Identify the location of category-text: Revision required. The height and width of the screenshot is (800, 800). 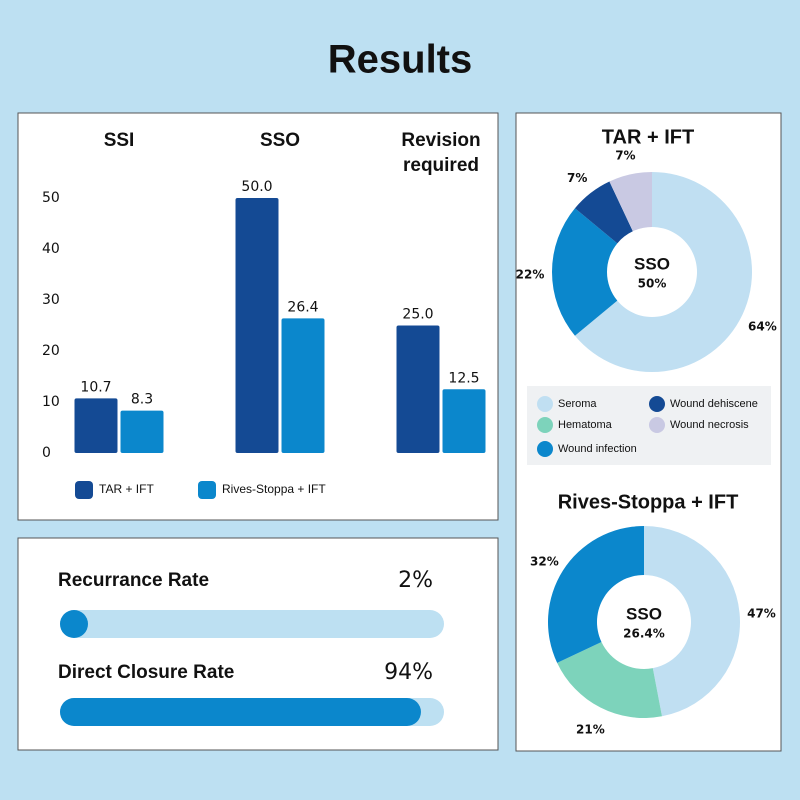
(441, 153).